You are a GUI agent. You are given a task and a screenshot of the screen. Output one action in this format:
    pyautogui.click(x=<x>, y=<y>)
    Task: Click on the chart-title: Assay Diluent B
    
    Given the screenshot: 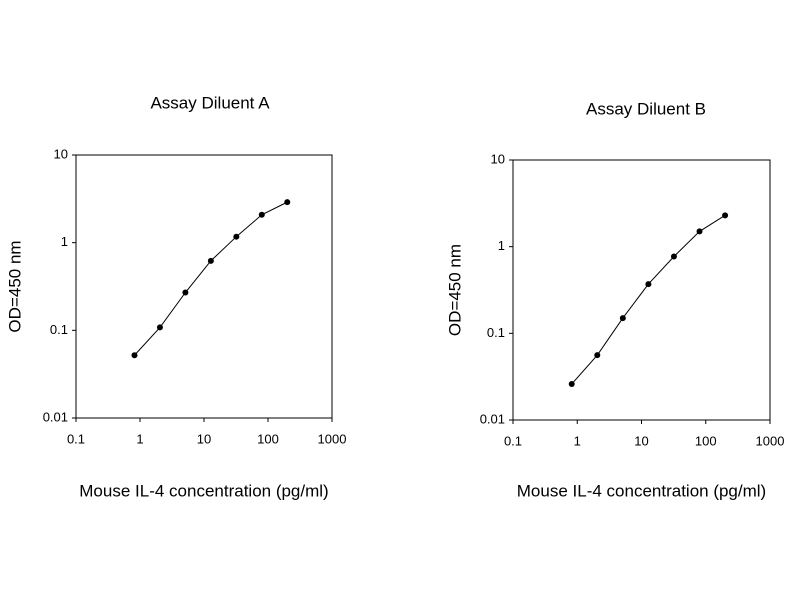 What is the action you would take?
    pyautogui.click(x=646, y=108)
    